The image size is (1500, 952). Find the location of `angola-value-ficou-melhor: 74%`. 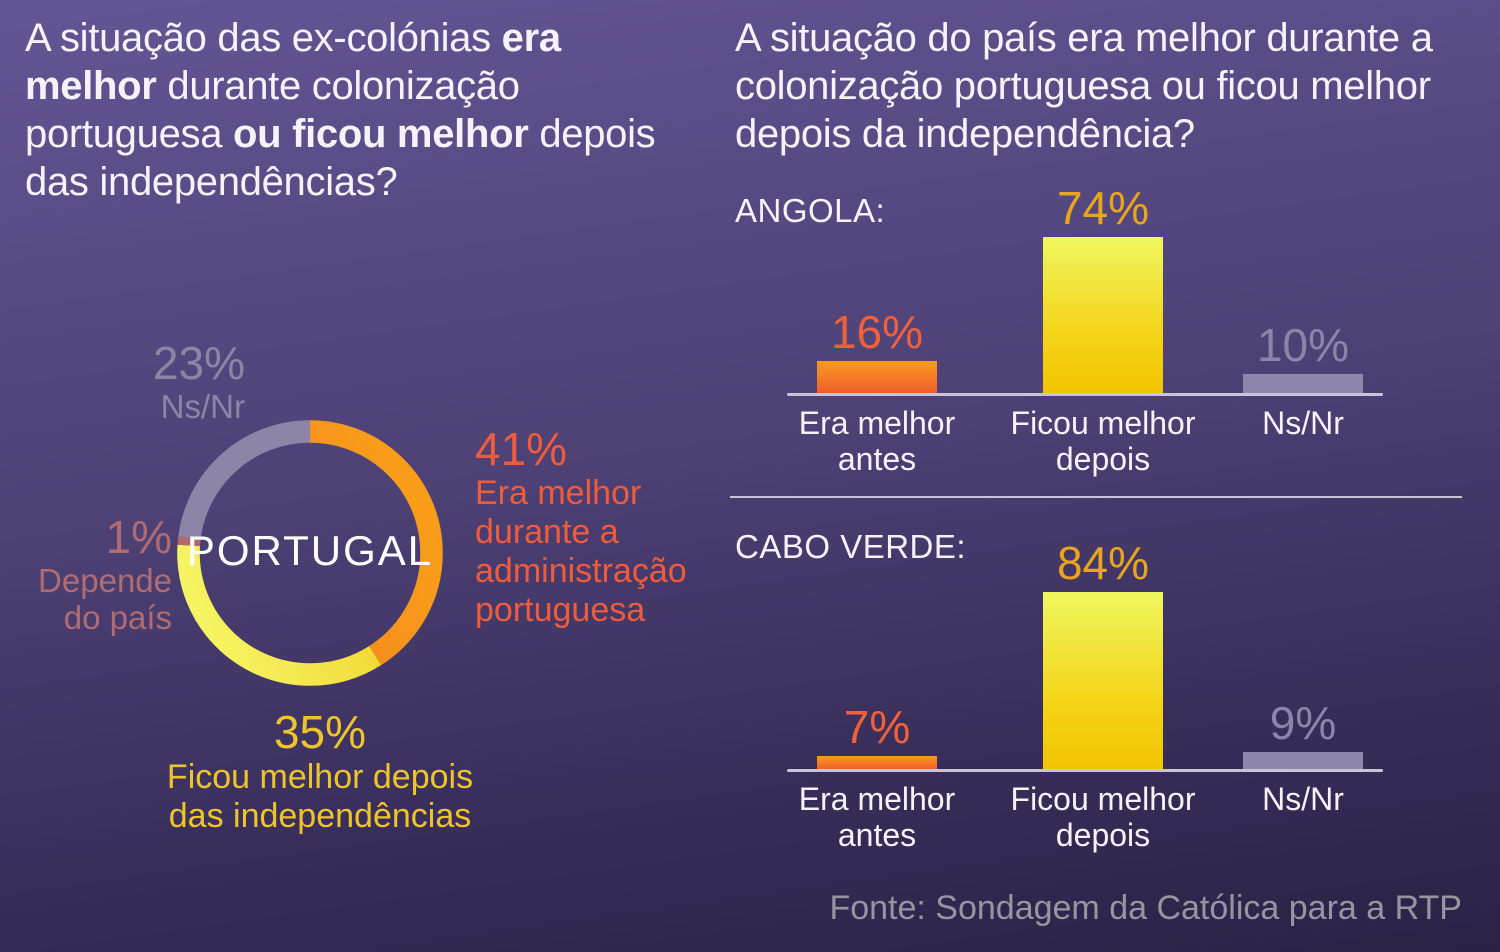

angola-value-ficou-melhor: 74% is located at coordinates (1103, 208).